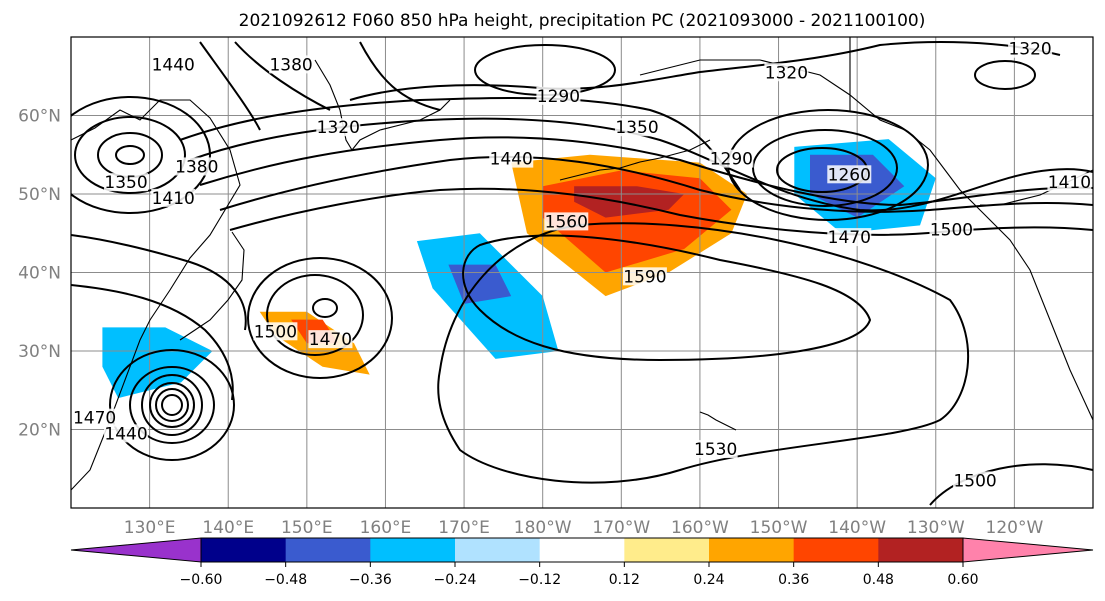 This screenshot has width=1105, height=601. Describe the element at coordinates (325, 308) in the screenshot. I see `contour-low-center` at that location.